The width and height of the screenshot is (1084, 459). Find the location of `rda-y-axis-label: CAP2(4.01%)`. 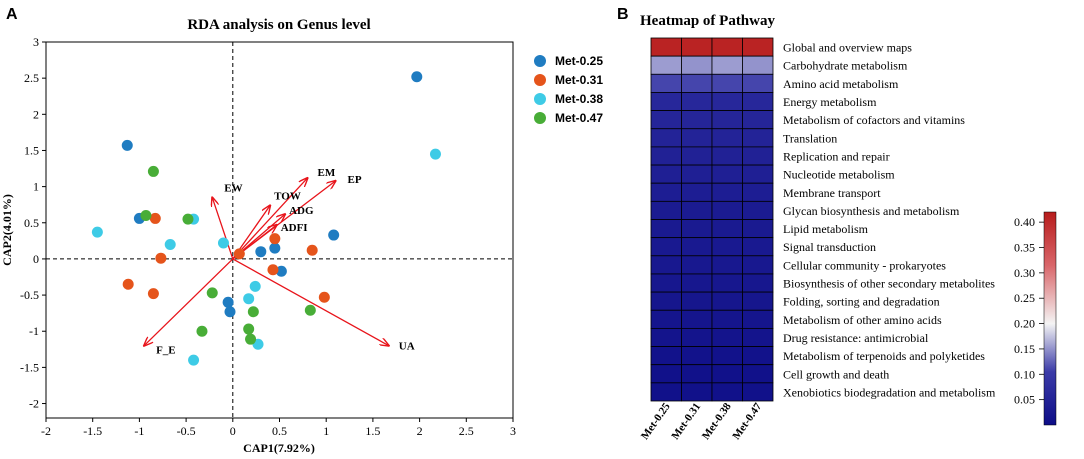

rda-y-axis-label: CAP2(4.01%) is located at coordinates (7, 230).